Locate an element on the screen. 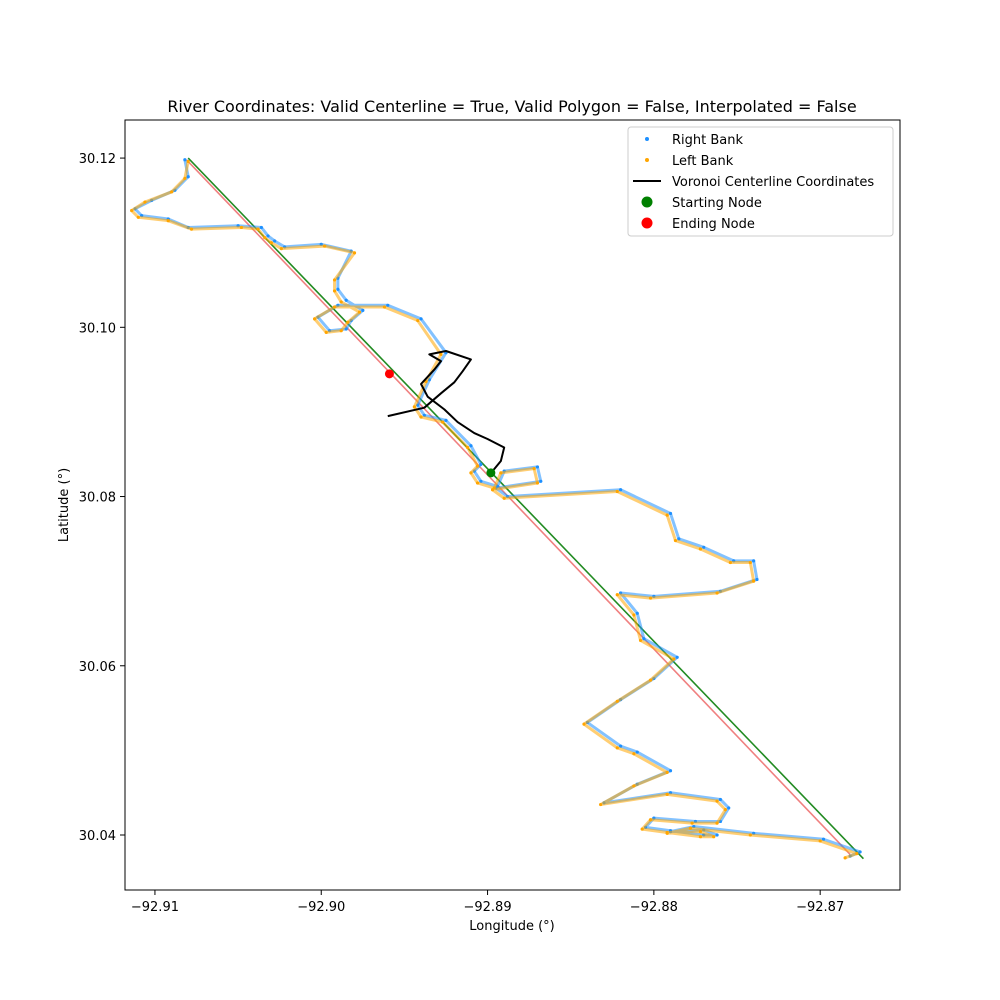 This screenshot has width=1000, height=1000. y-tick-label: 30.08 is located at coordinates (97, 498).